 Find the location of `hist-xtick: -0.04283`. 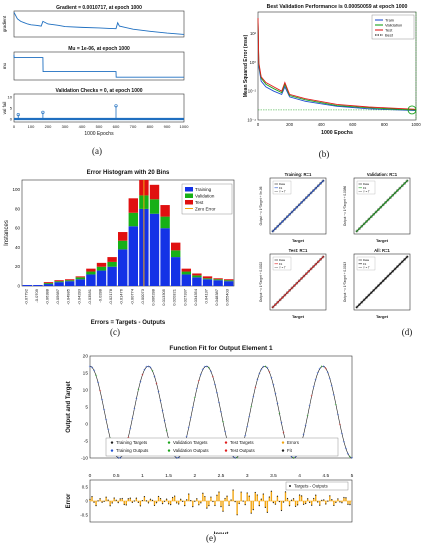

hist-xtick: -0.04283 is located at coordinates (78, 296).